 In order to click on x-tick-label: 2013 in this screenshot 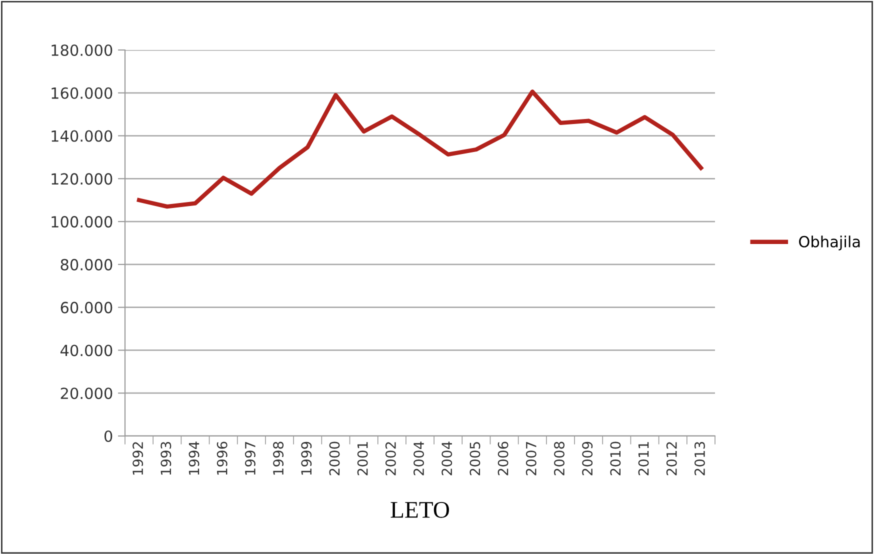, I will do `click(699, 459)`.